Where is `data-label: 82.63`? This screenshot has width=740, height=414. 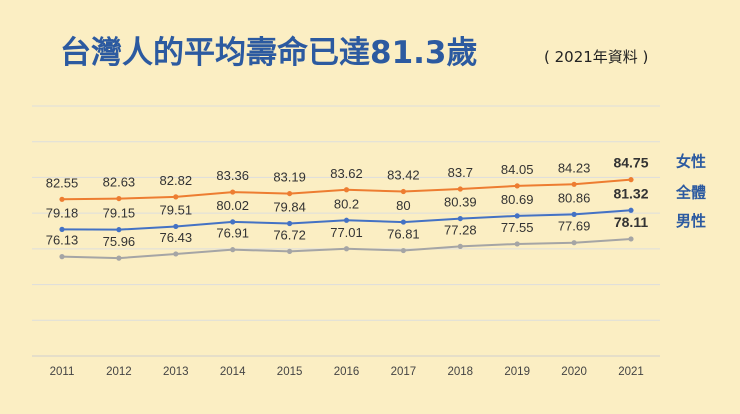 data-label: 82.63 is located at coordinates (119, 182).